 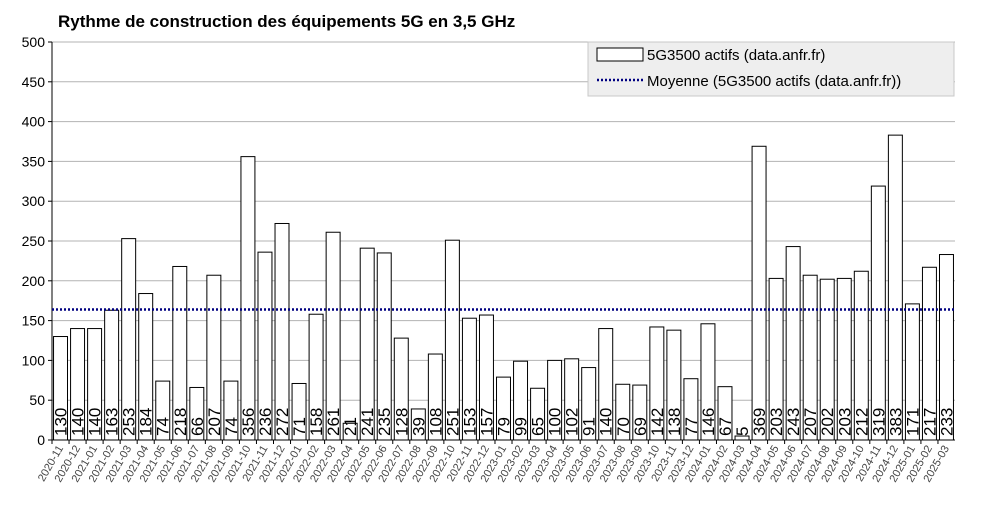 I want to click on y-tick-label: 50, so click(x=37, y=400).